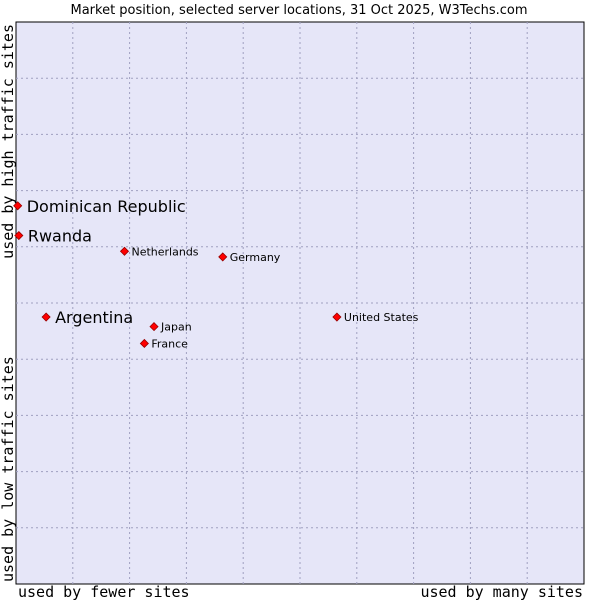 The image size is (600, 600). Describe the element at coordinates (8, 469) in the screenshot. I see `y-axis-label-bottom: used by low traffic sites` at that location.